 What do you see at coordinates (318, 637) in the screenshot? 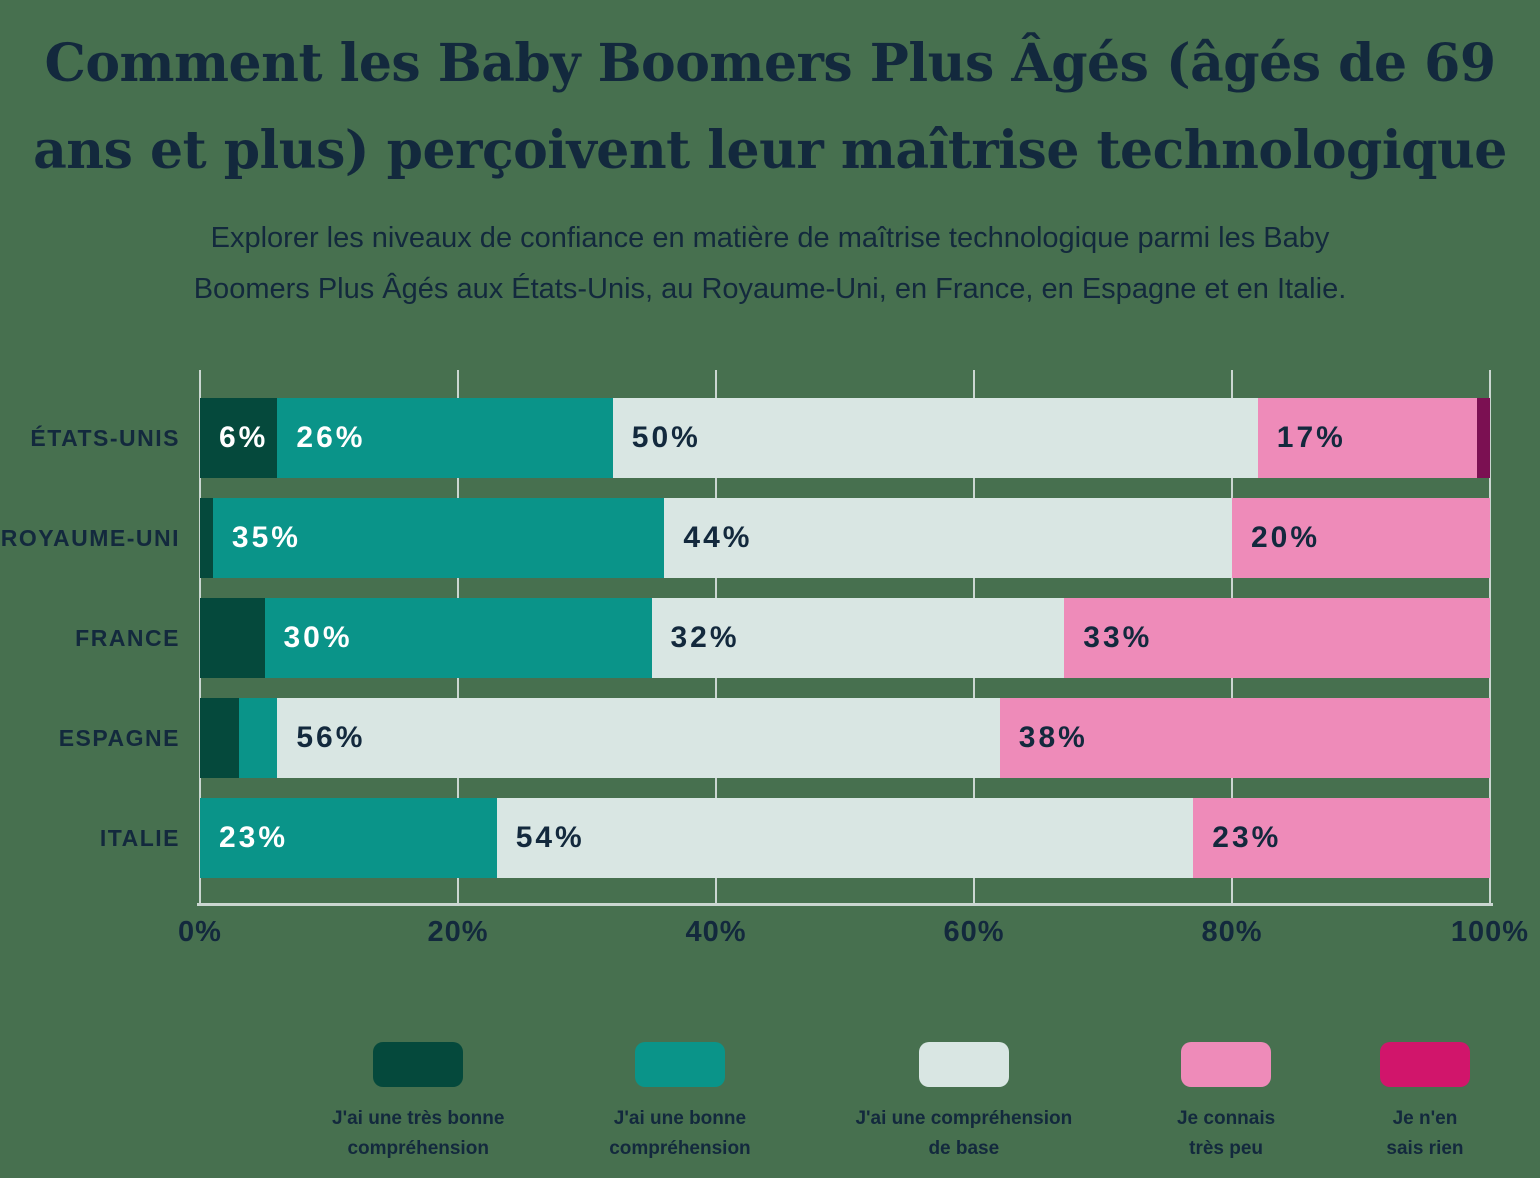
I see `bar-value-label: 30%` at bounding box center [318, 637].